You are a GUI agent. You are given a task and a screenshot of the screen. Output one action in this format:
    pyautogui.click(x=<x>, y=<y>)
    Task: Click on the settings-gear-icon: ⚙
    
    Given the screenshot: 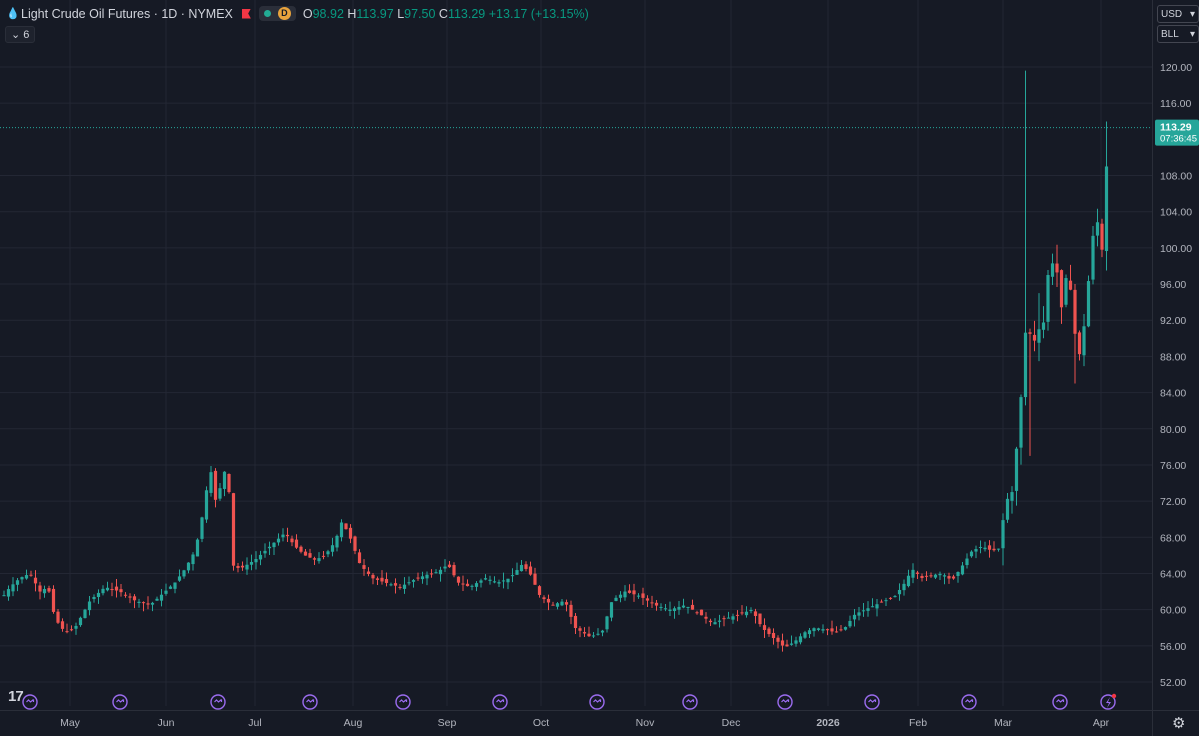 What is the action you would take?
    pyautogui.click(x=1179, y=723)
    